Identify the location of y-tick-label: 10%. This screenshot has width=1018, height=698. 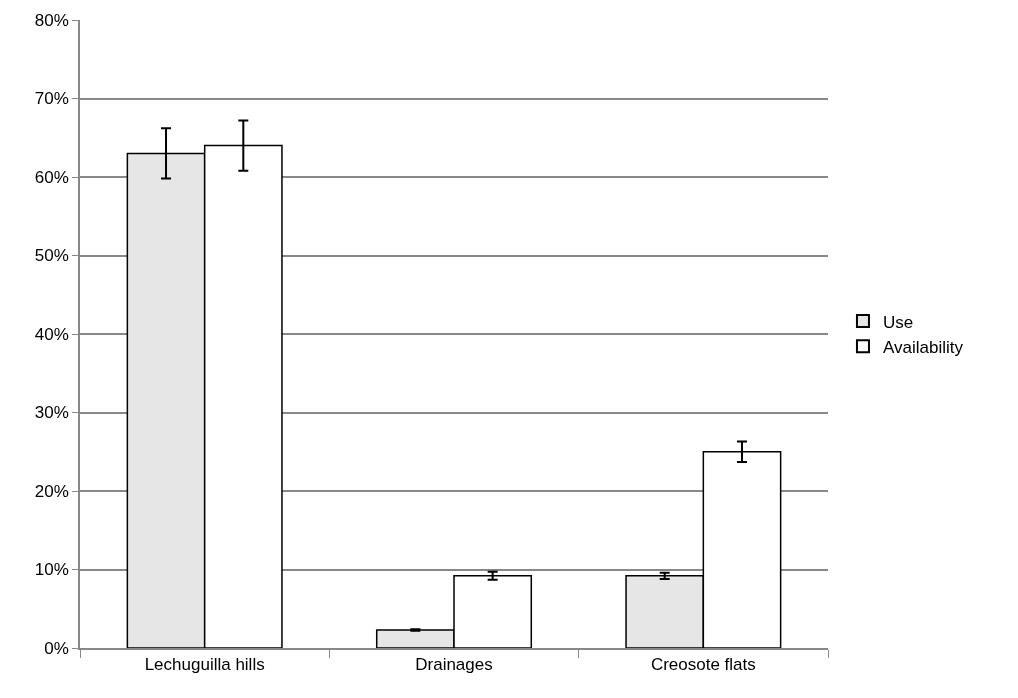
(51, 570).